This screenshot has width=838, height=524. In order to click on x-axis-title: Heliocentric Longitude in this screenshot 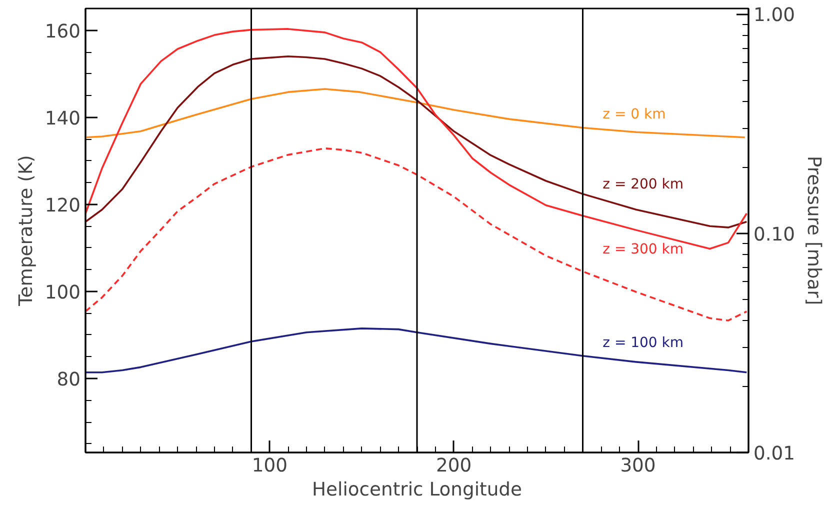, I will do `click(417, 490)`.